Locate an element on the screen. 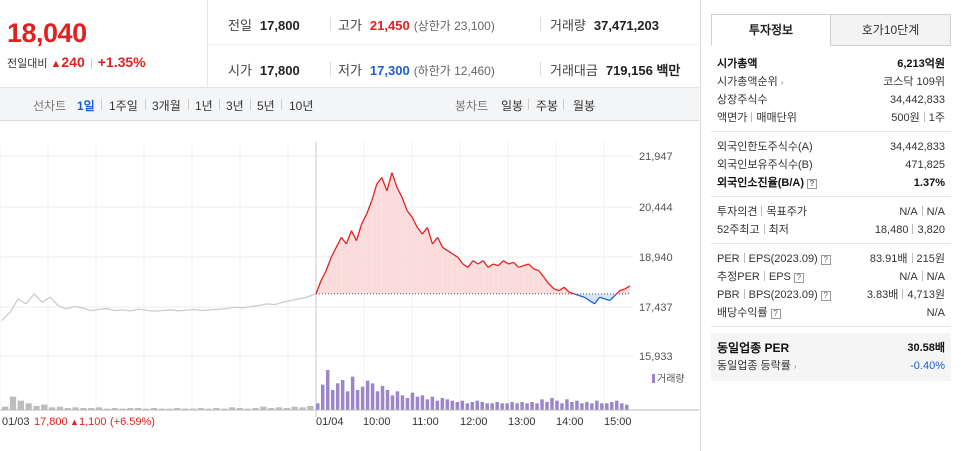 The width and height of the screenshot is (961, 451). table-row: 동일업종 PER 30.58배 is located at coordinates (831, 348).